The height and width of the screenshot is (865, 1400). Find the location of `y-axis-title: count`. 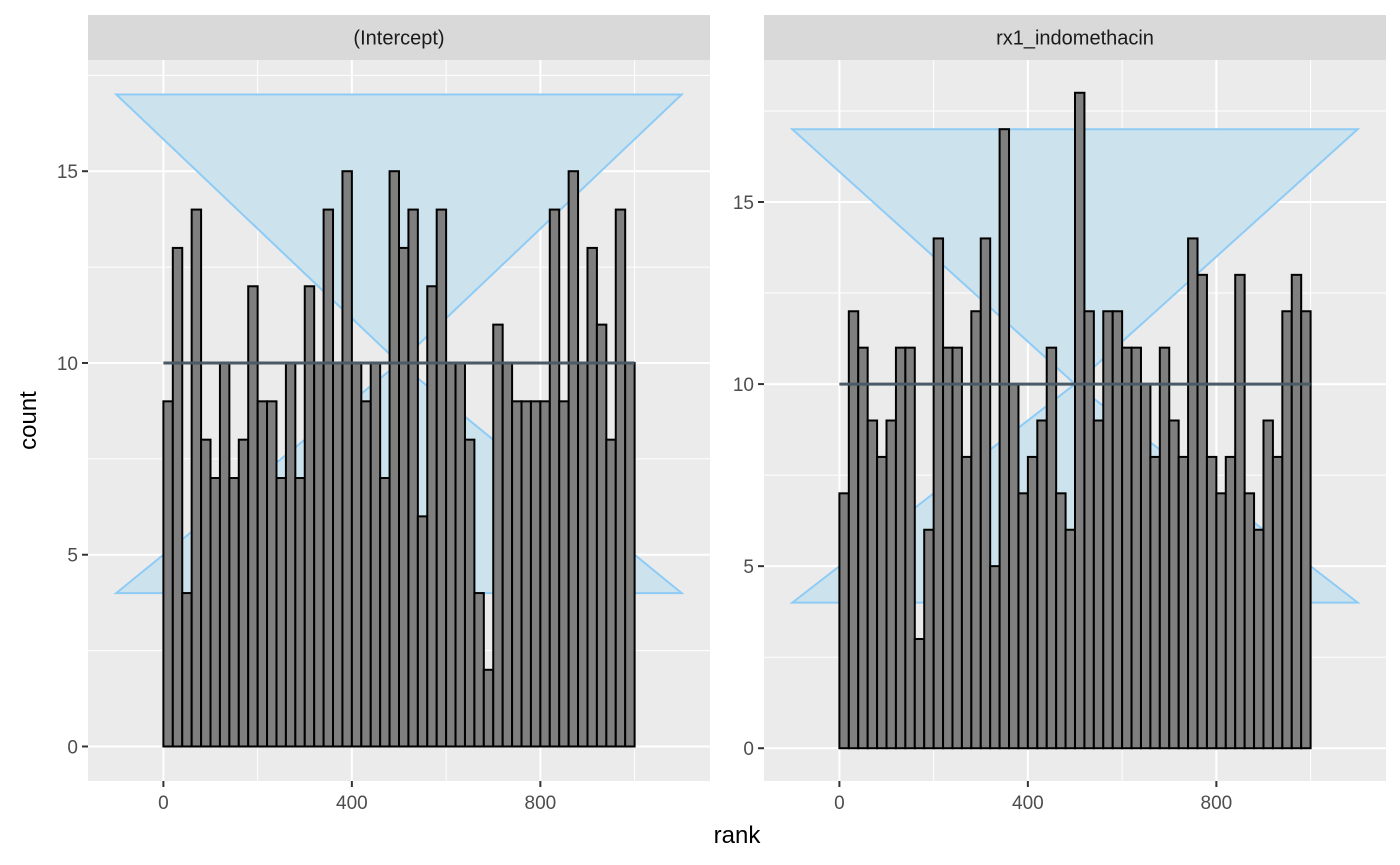

y-axis-title: count is located at coordinates (28, 420).